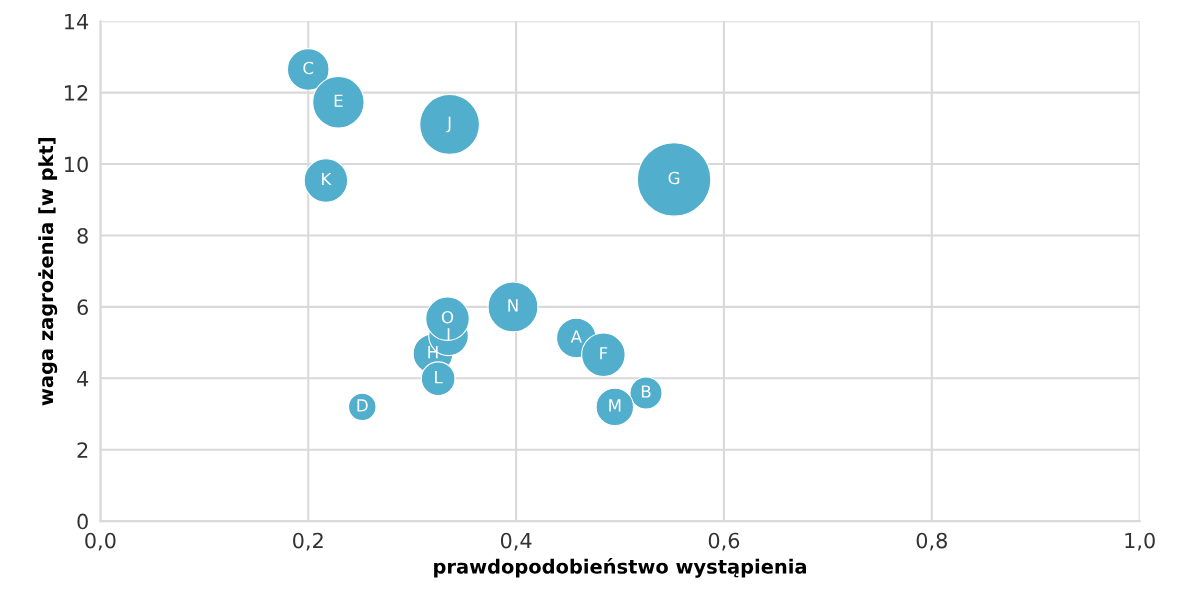  Describe the element at coordinates (308, 68) in the screenshot. I see `annotation: C` at that location.